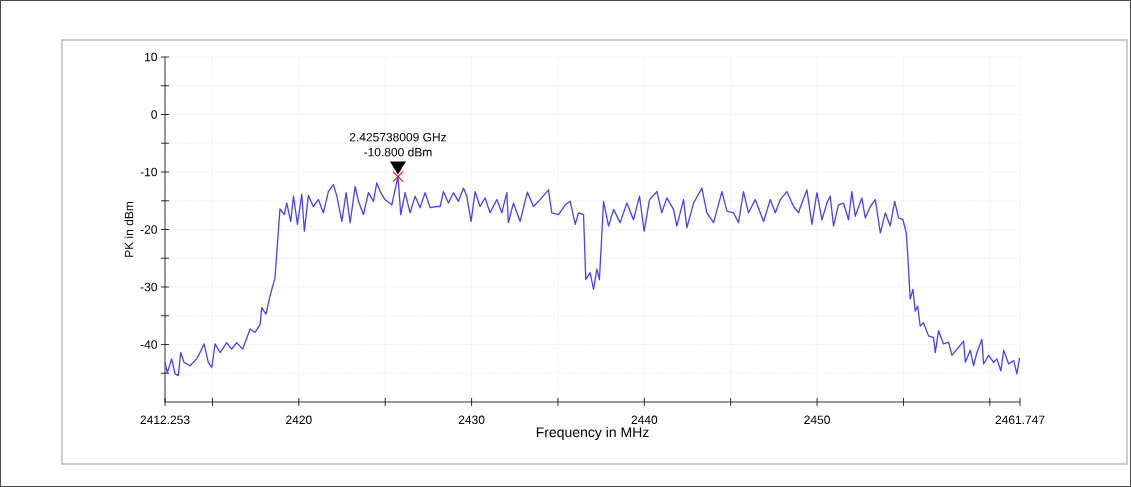  I want to click on x-axis-title: Frequency in MHz, so click(592, 433).